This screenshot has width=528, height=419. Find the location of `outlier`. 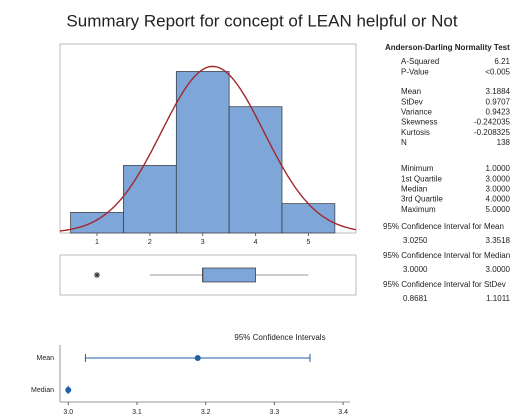

outlier is located at coordinates (97, 275).